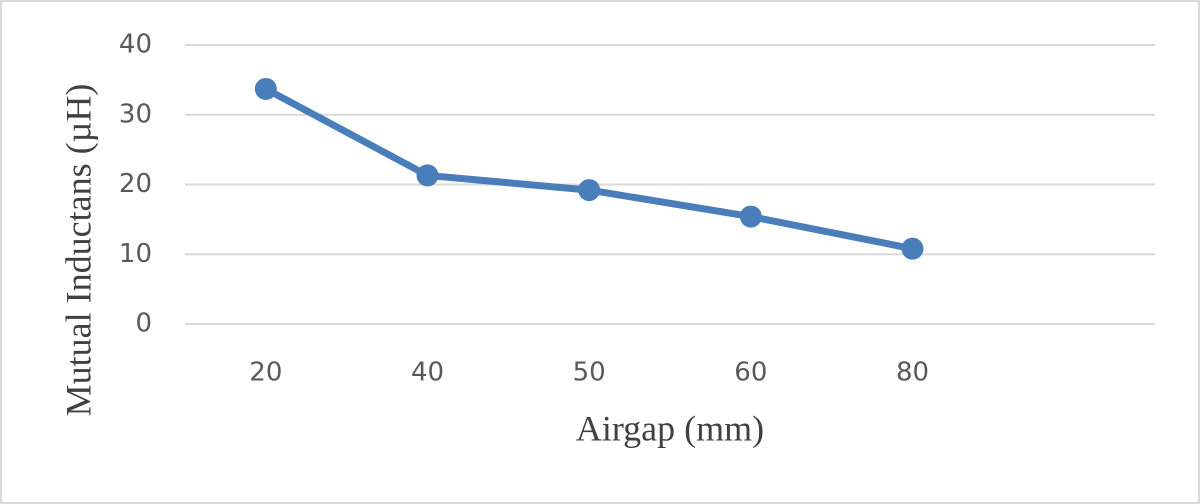 The height and width of the screenshot is (504, 1200). I want to click on x-tick-label: 40, so click(427, 373).